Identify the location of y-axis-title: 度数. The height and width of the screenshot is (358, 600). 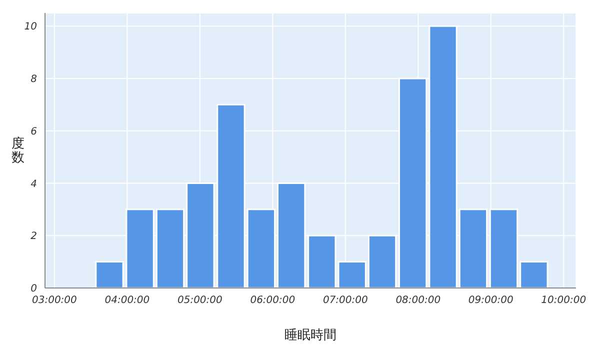
(18, 150).